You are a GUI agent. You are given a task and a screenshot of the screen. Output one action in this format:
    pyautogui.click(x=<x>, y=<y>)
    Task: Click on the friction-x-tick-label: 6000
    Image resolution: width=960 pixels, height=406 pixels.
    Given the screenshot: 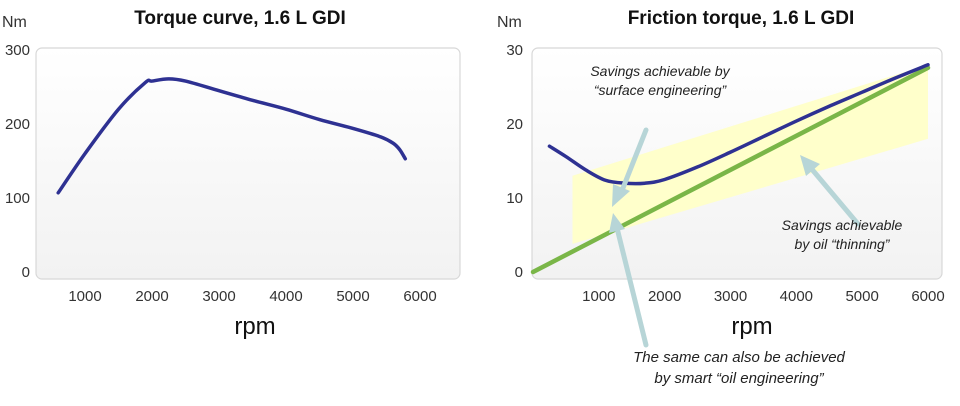 What is the action you would take?
    pyautogui.click(x=927, y=296)
    